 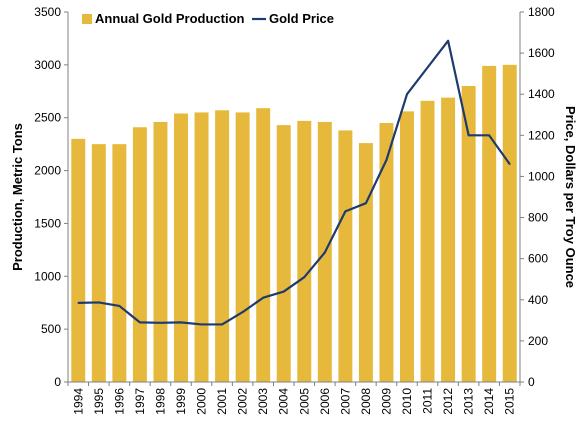 What do you see at coordinates (47, 276) in the screenshot?
I see `left-tick-label: 1000` at bounding box center [47, 276].